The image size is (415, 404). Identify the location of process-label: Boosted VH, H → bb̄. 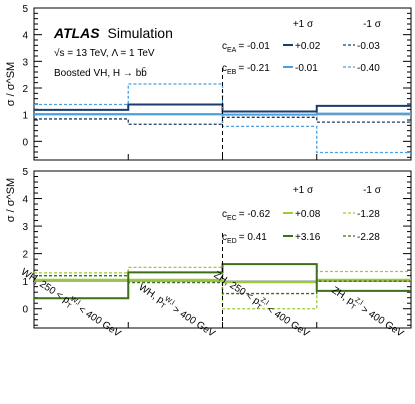
(100, 72).